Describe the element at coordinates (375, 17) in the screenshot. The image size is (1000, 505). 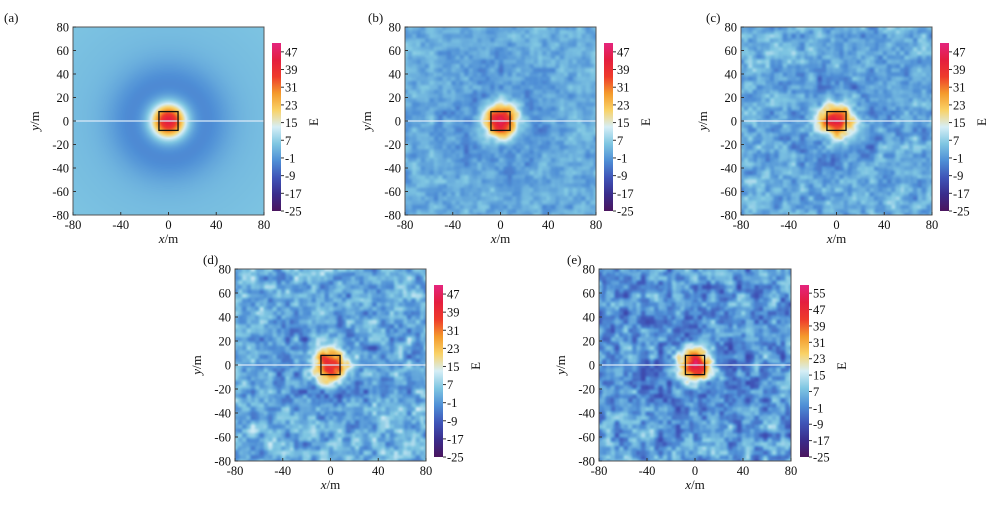
I see `panel-label: (b)` at that location.